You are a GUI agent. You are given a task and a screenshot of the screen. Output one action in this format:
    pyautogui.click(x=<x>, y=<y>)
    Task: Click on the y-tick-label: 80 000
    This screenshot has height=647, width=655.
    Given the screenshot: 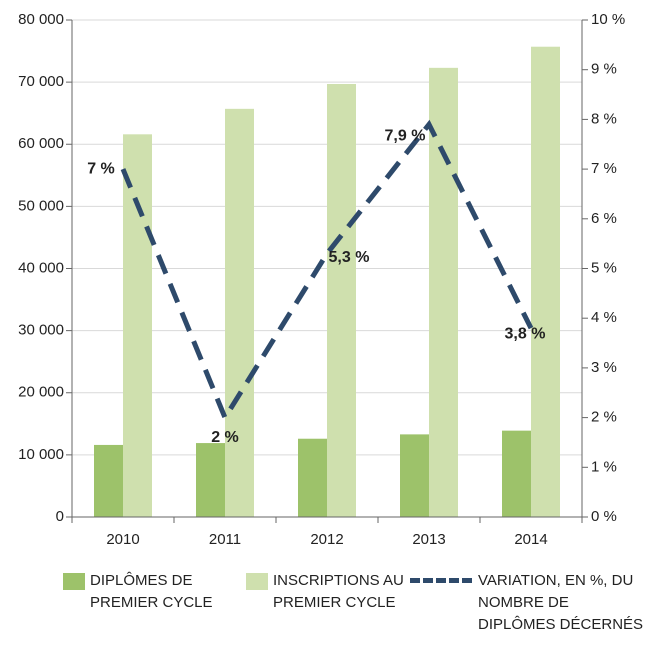 What is the action you would take?
    pyautogui.click(x=41, y=19)
    